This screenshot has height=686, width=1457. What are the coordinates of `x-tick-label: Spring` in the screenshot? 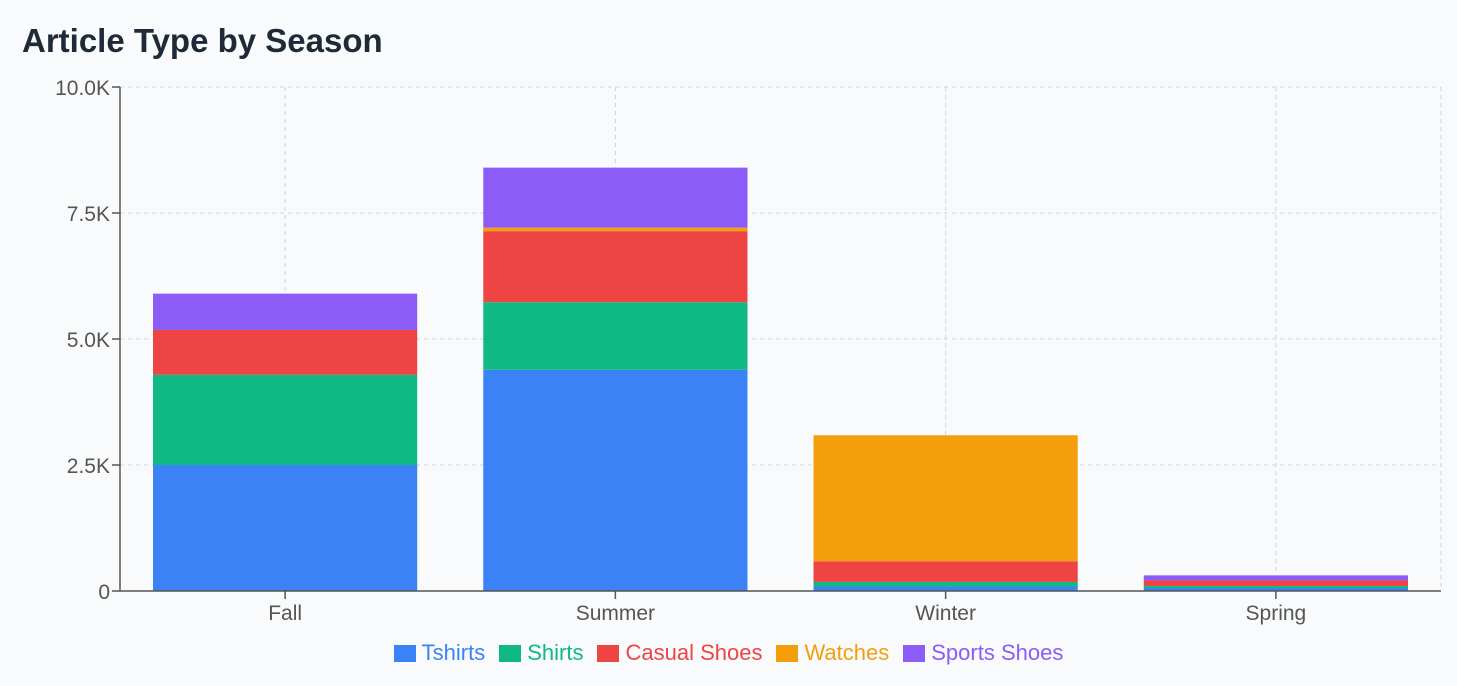 It's located at (1276, 613).